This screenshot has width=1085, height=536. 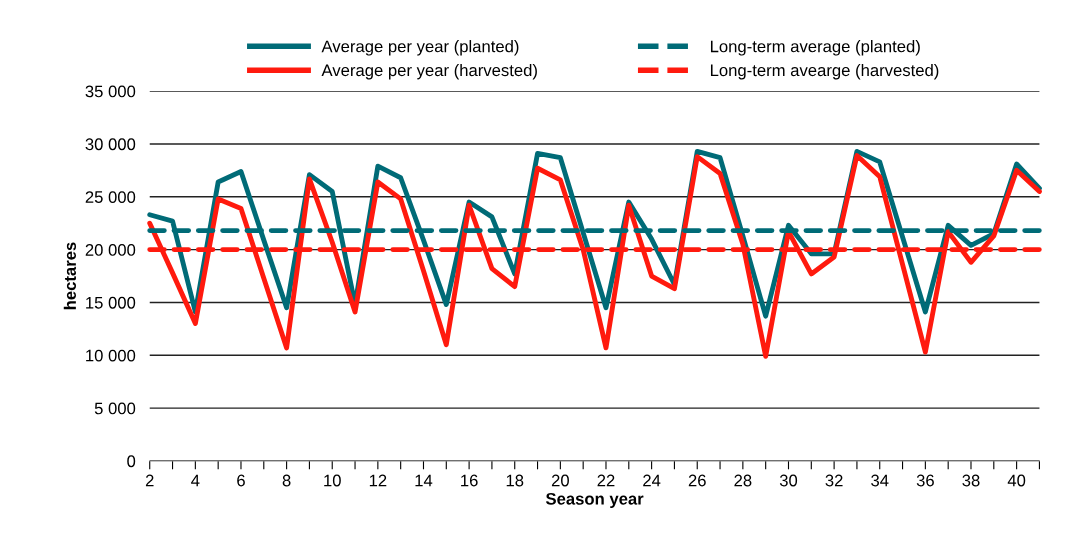 What do you see at coordinates (788, 480) in the screenshot?
I see `x-tick-label: 30` at bounding box center [788, 480].